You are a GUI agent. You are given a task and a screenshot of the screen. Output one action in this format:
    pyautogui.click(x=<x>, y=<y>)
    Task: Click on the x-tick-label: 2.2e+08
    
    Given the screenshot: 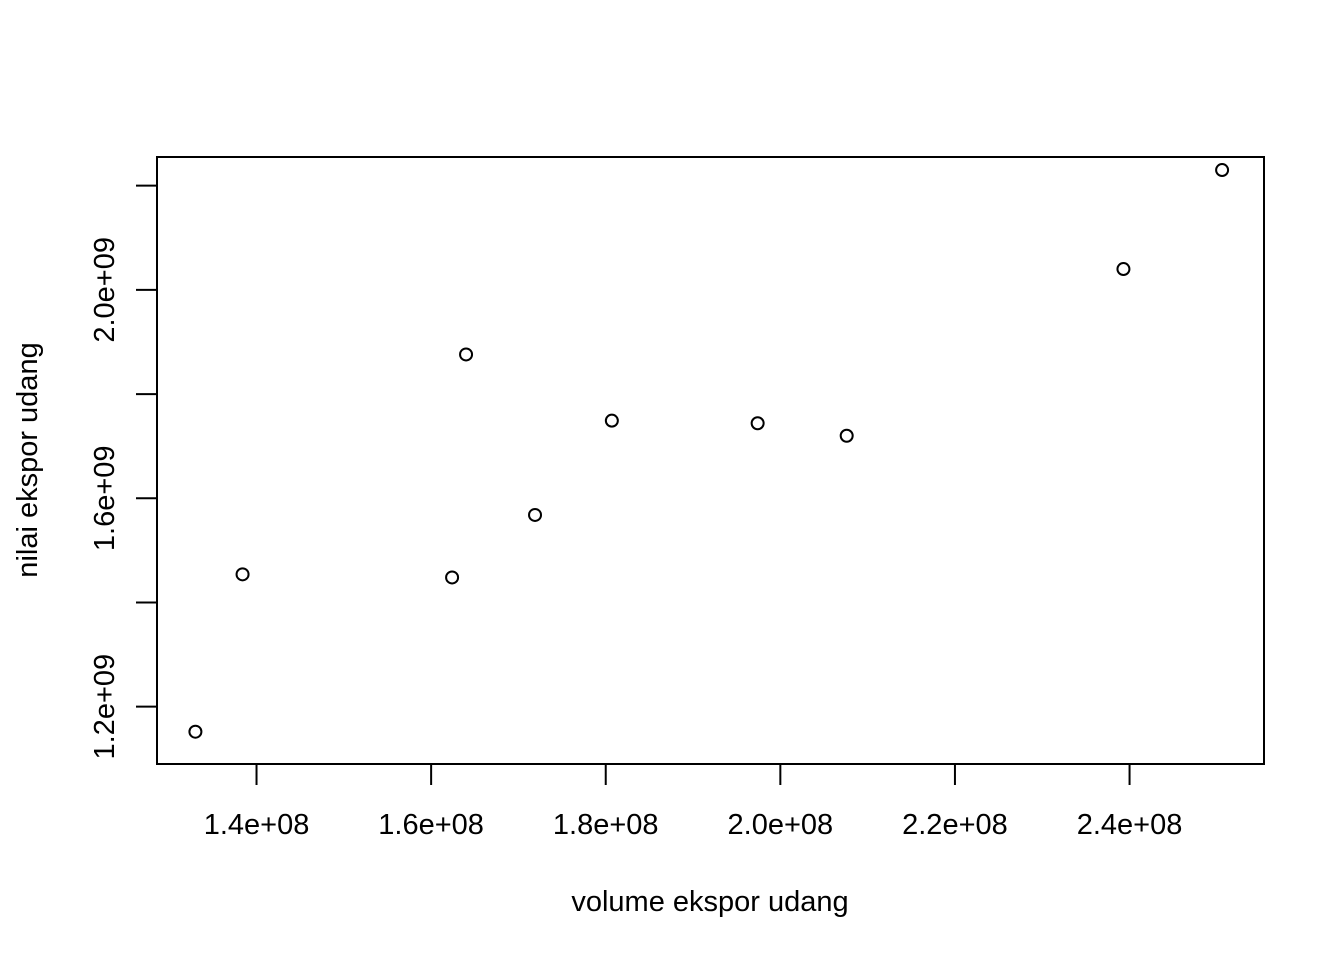 What is the action you would take?
    pyautogui.click(x=955, y=825)
    